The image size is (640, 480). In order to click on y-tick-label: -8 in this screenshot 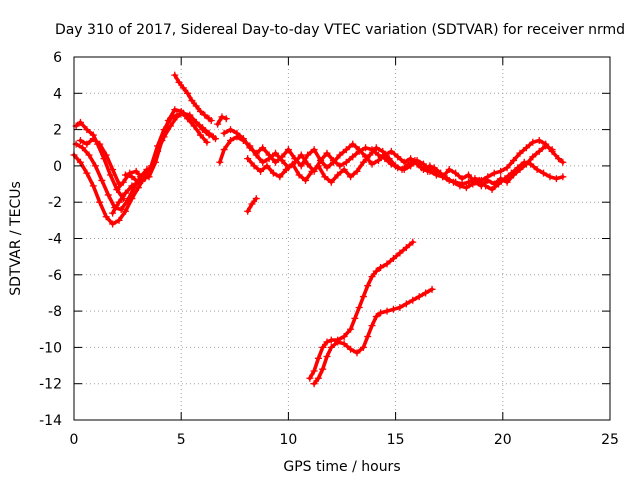, I will do `click(55, 312)`.